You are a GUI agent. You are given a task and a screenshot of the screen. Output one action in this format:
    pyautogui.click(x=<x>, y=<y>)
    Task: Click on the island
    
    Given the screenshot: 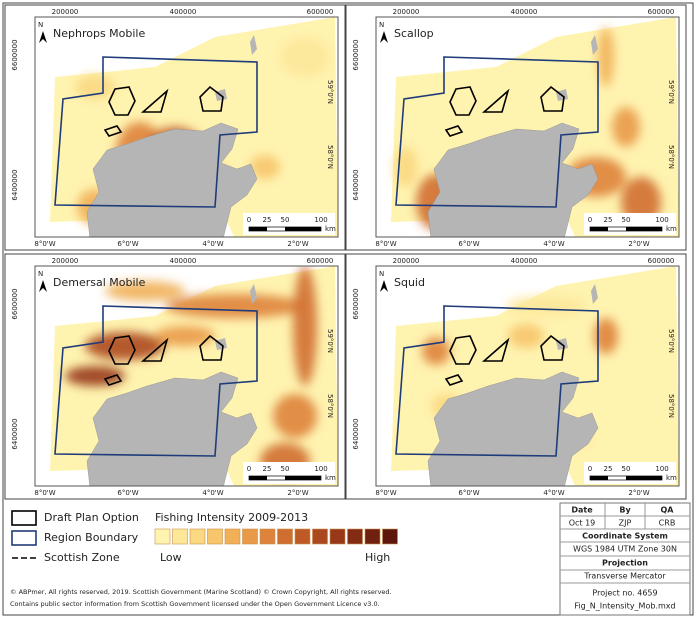 What is the action you would take?
    pyautogui.click(x=594, y=294)
    